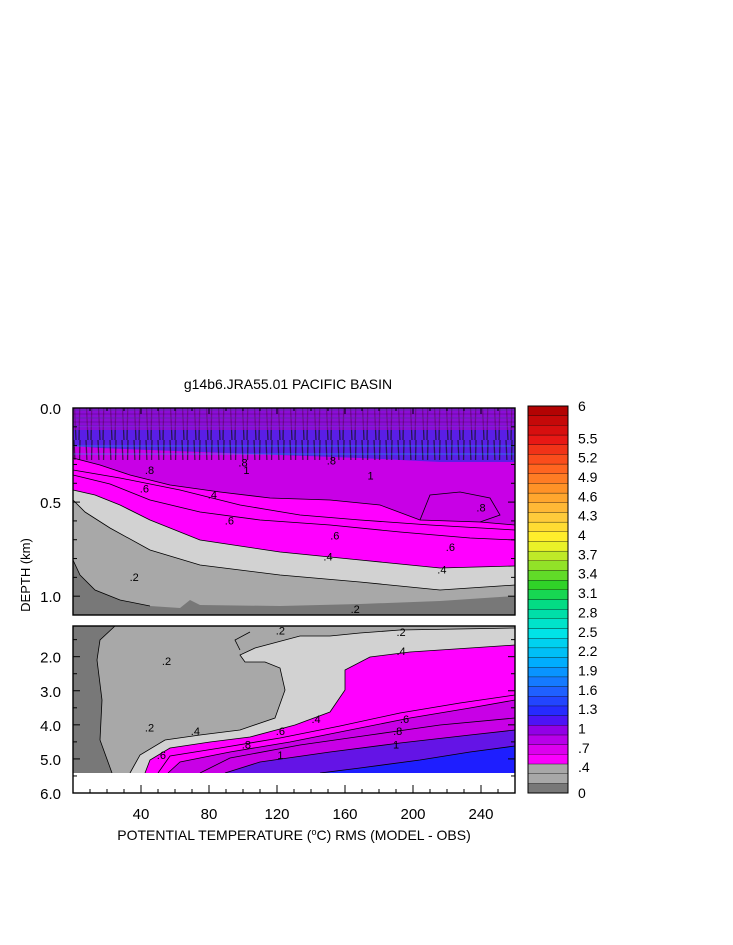 The height and width of the screenshot is (945, 733). Describe the element at coordinates (582, 535) in the screenshot. I see `colorbar-label: 4` at that location.